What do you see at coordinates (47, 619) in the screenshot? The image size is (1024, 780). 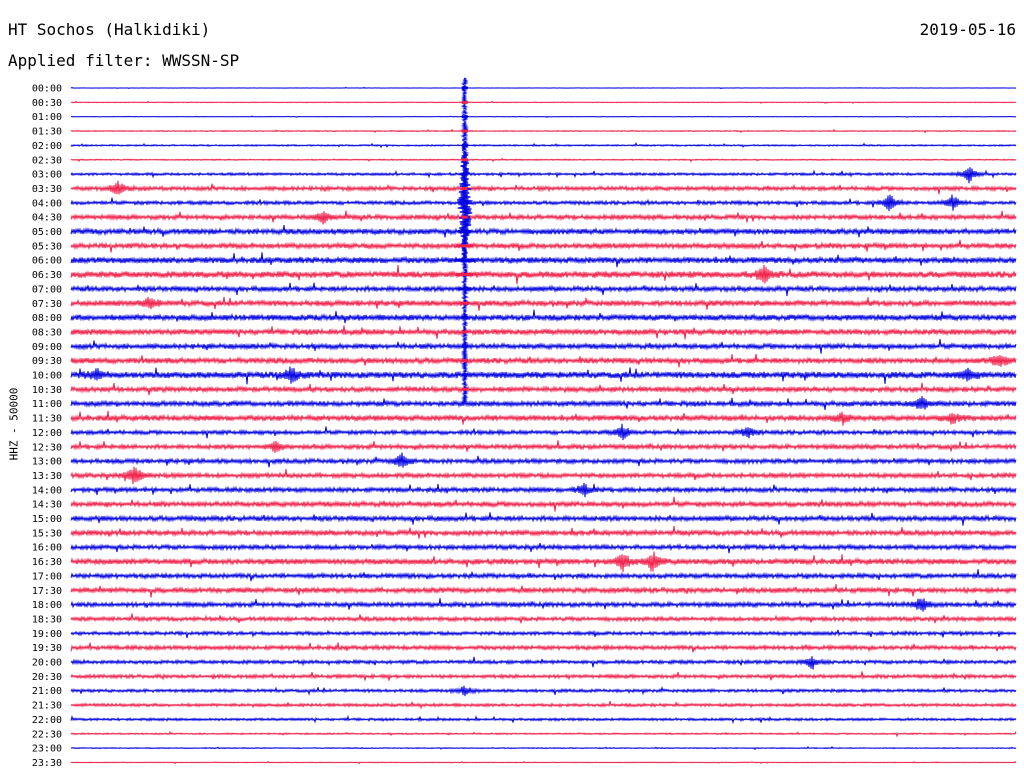 I see `tick-label: 18:30` at bounding box center [47, 619].